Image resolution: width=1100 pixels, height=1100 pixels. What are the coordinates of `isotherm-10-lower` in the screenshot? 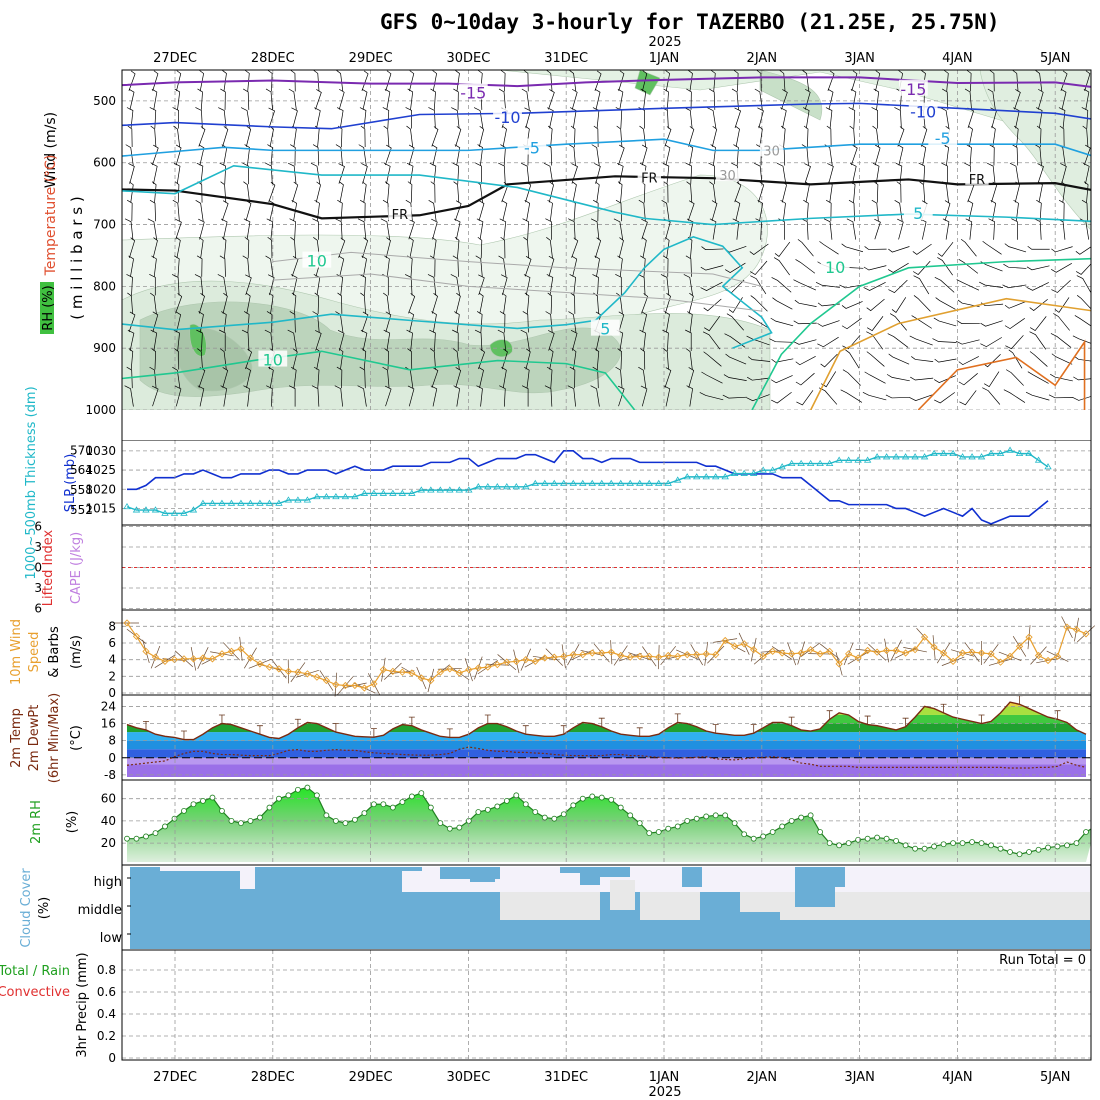 It's located at (379, 380).